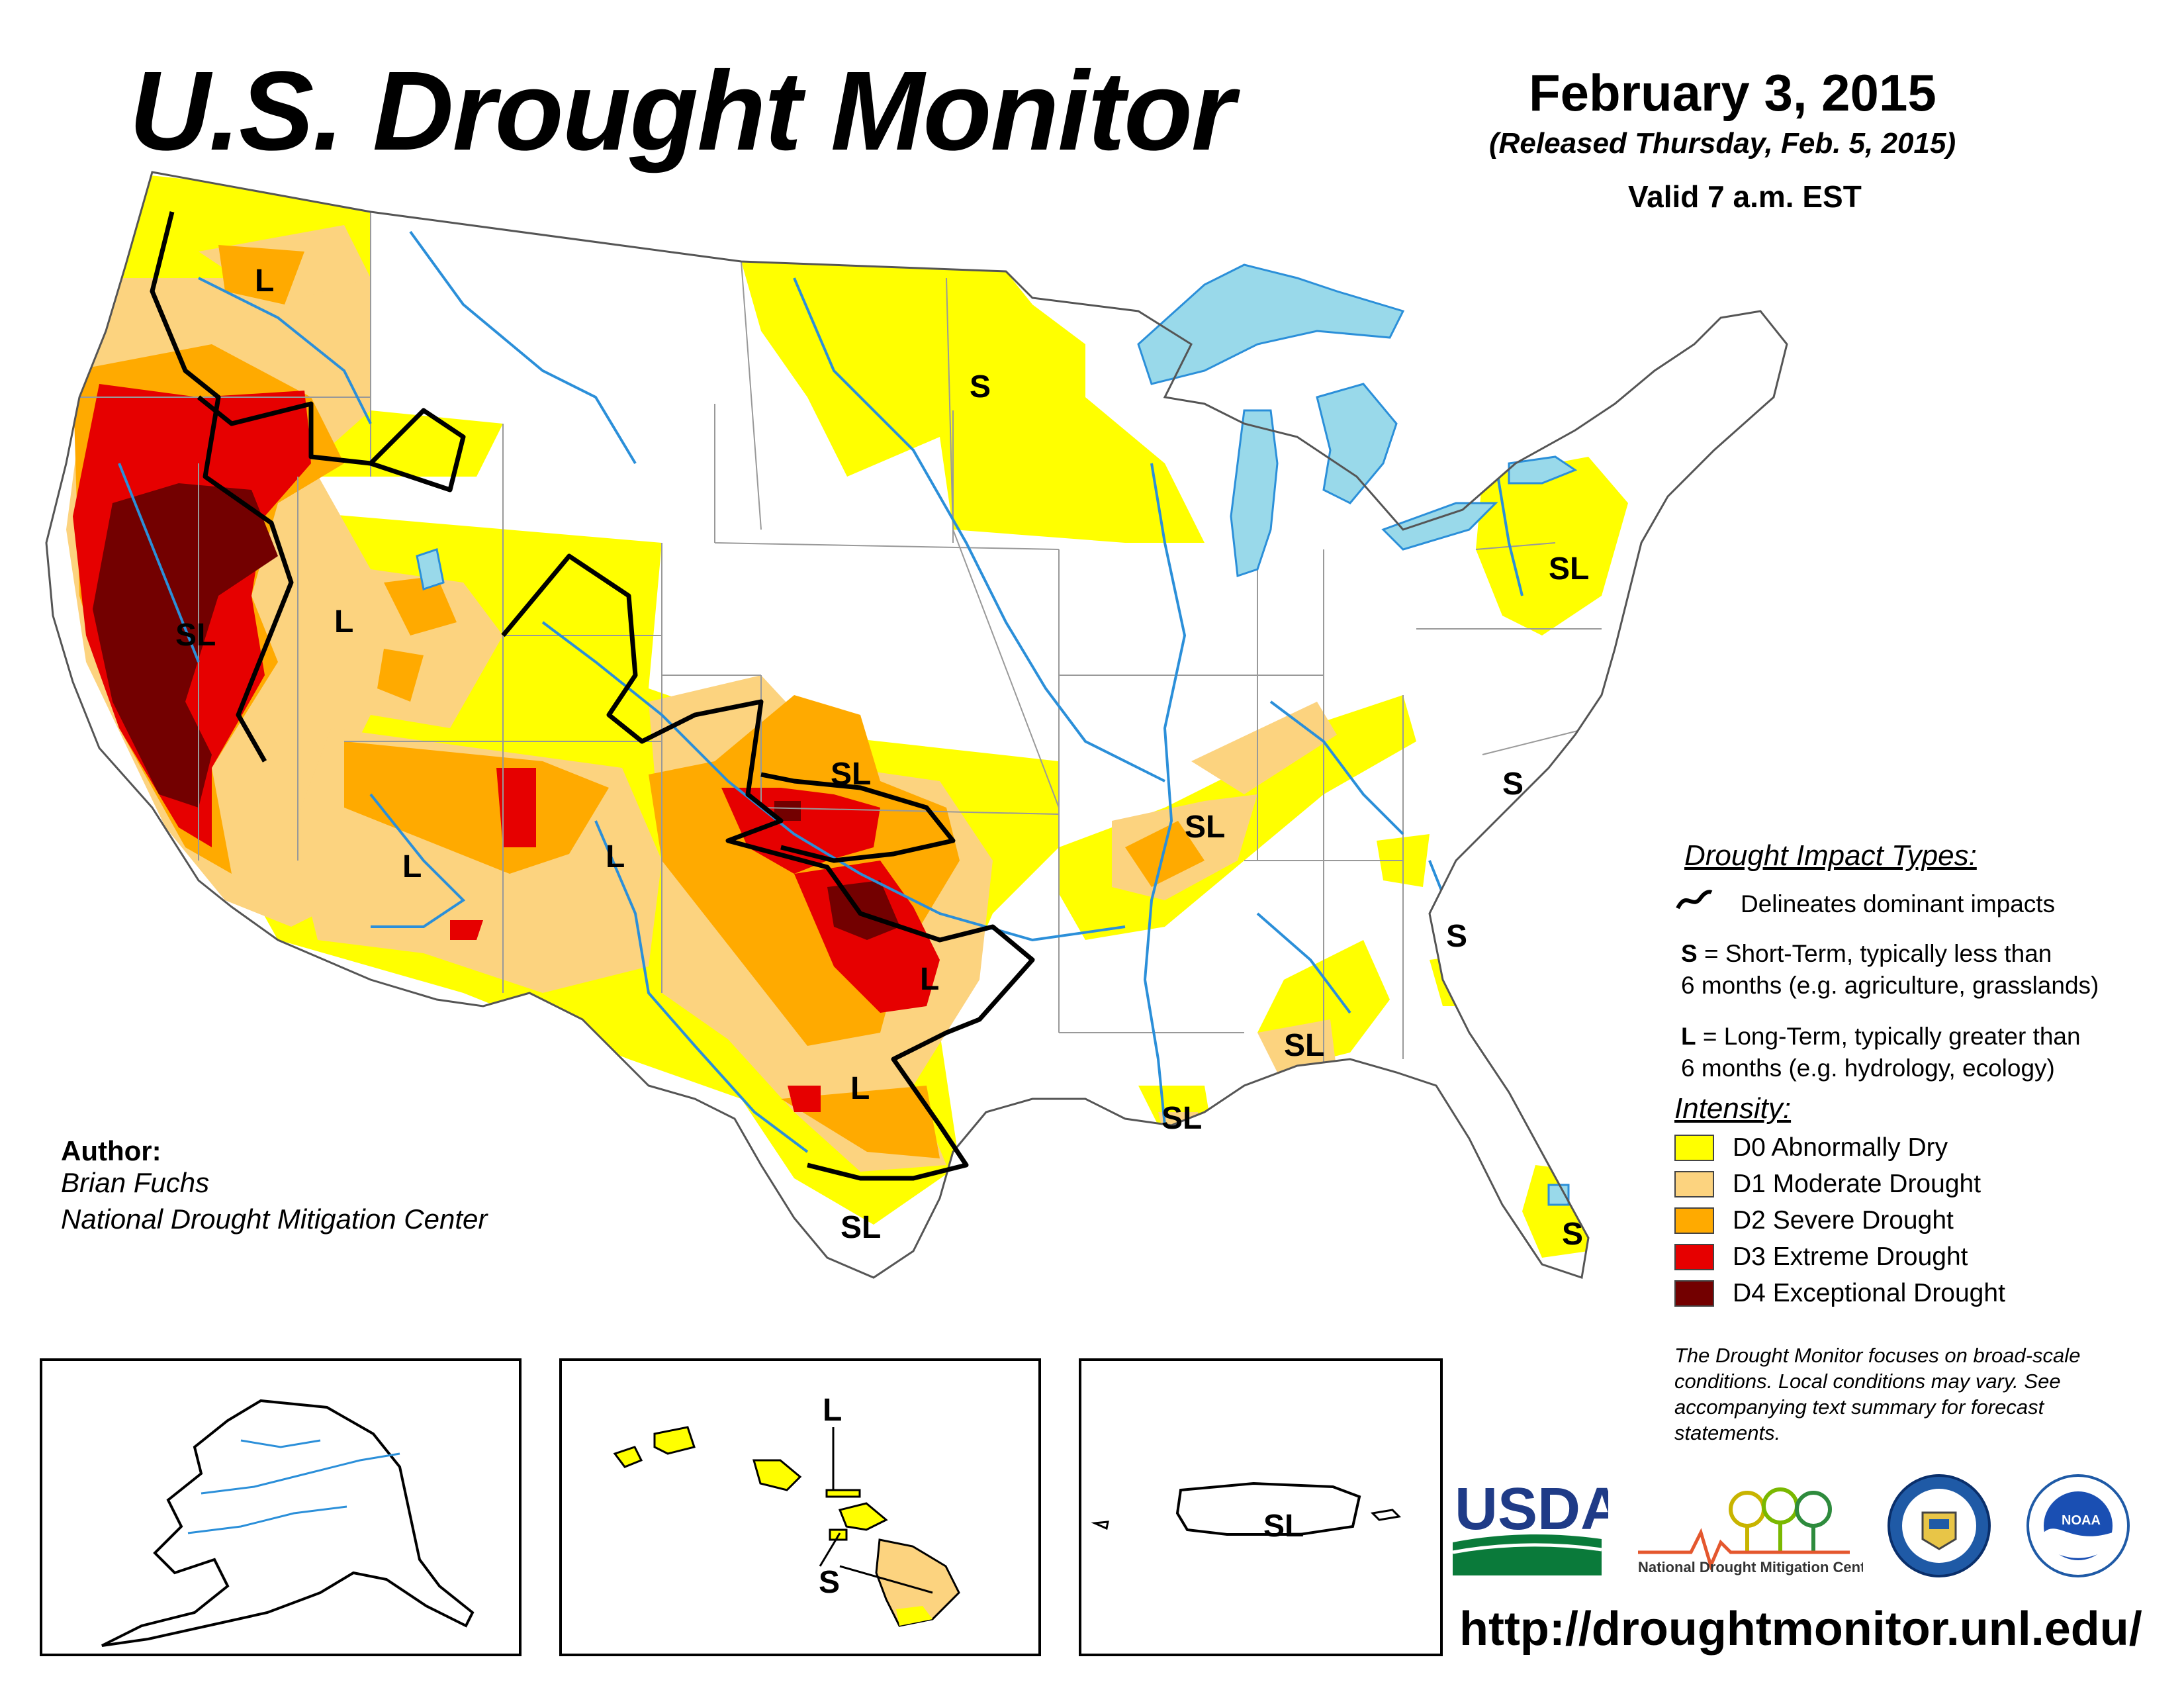 This screenshot has height=1688, width=2184. What do you see at coordinates (858, 817) in the screenshot?
I see `impact-line-ks` at bounding box center [858, 817].